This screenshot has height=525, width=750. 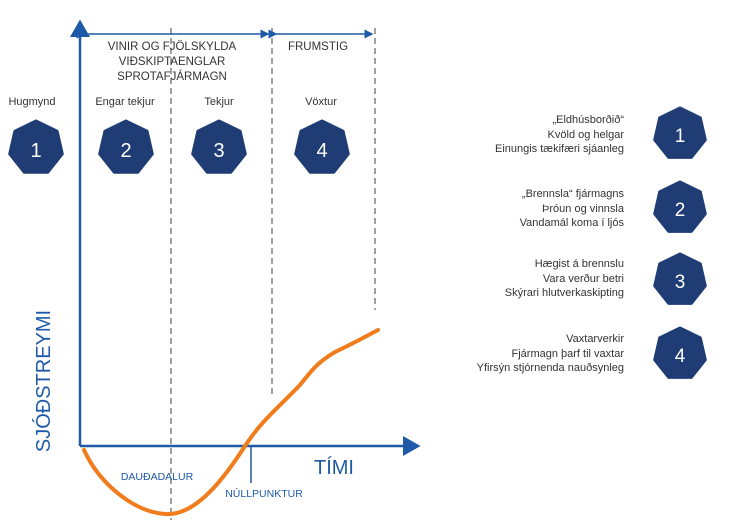 I want to click on legend-2-line-3: Vandamál koma í ljós, so click(x=571, y=223).